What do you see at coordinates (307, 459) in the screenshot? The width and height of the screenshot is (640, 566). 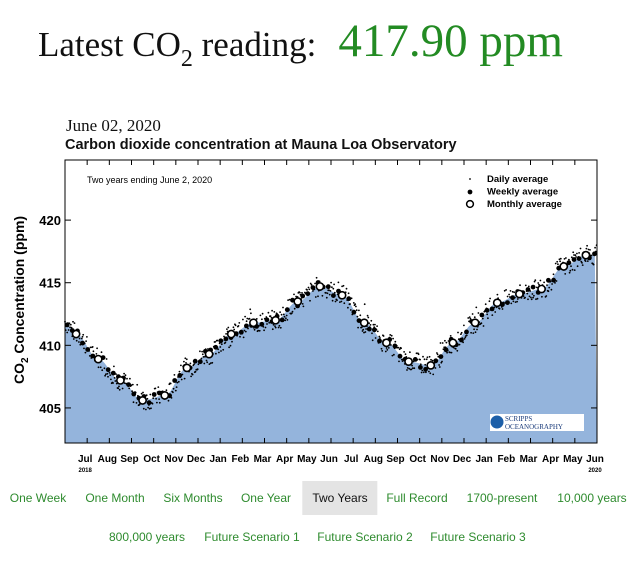 I see `x-tick-label: May` at bounding box center [307, 459].